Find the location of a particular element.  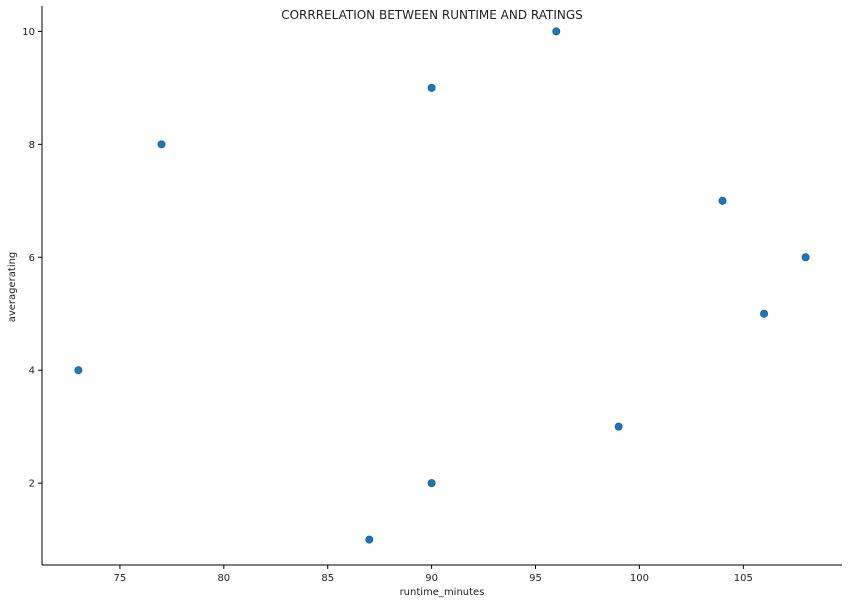

y-tick-label: 2 is located at coordinates (32, 484).